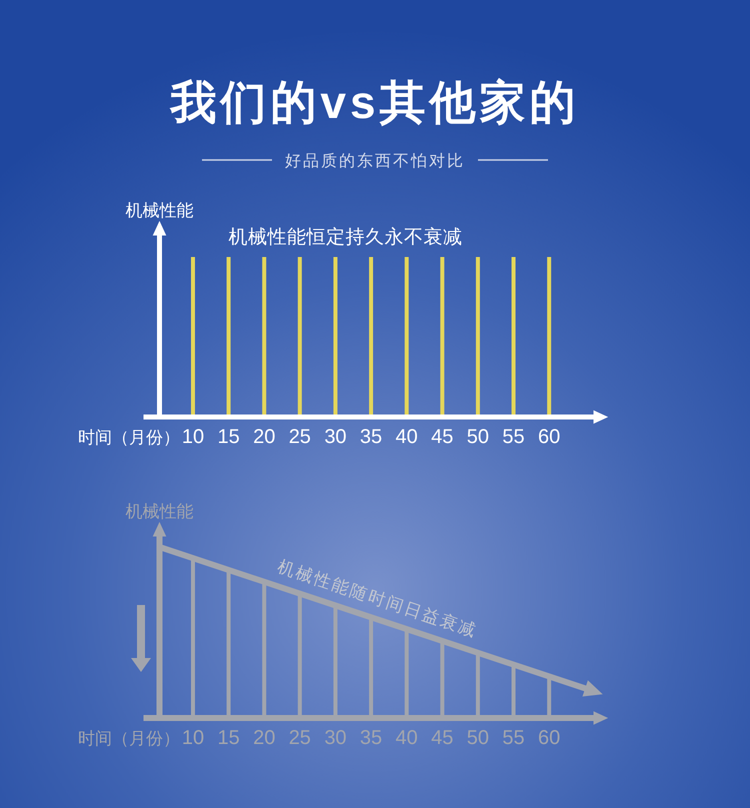  Describe the element at coordinates (345, 237) in the screenshot. I see `text: 机械性能恒定持久永不衰减` at that location.